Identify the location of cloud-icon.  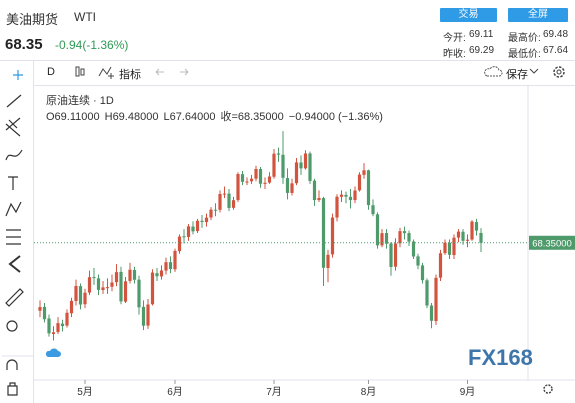
(493, 71).